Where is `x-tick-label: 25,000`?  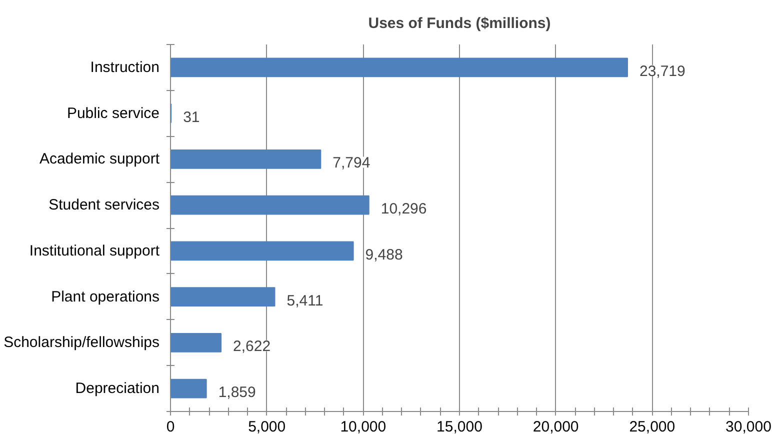 x-tick-label: 25,000 is located at coordinates (652, 426).